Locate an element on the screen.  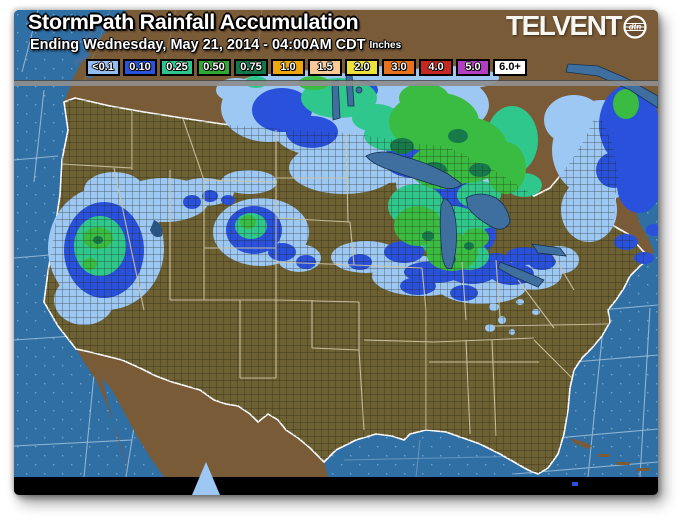
legend-item: 2.0 is located at coordinates (362, 67).